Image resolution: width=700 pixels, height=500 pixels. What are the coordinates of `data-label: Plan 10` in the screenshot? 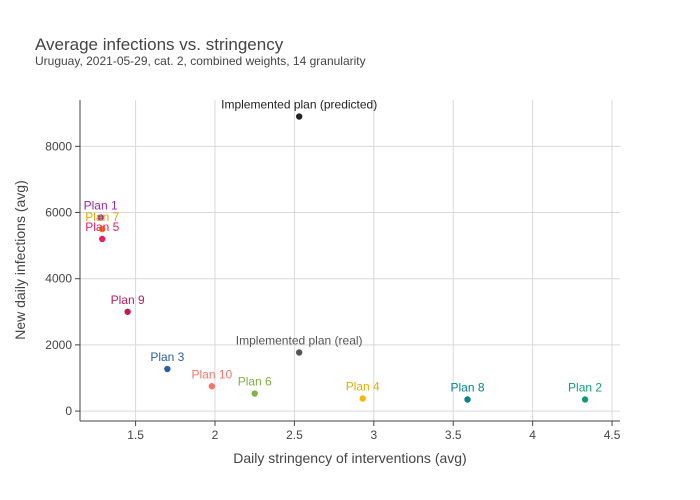 It's located at (211, 374).